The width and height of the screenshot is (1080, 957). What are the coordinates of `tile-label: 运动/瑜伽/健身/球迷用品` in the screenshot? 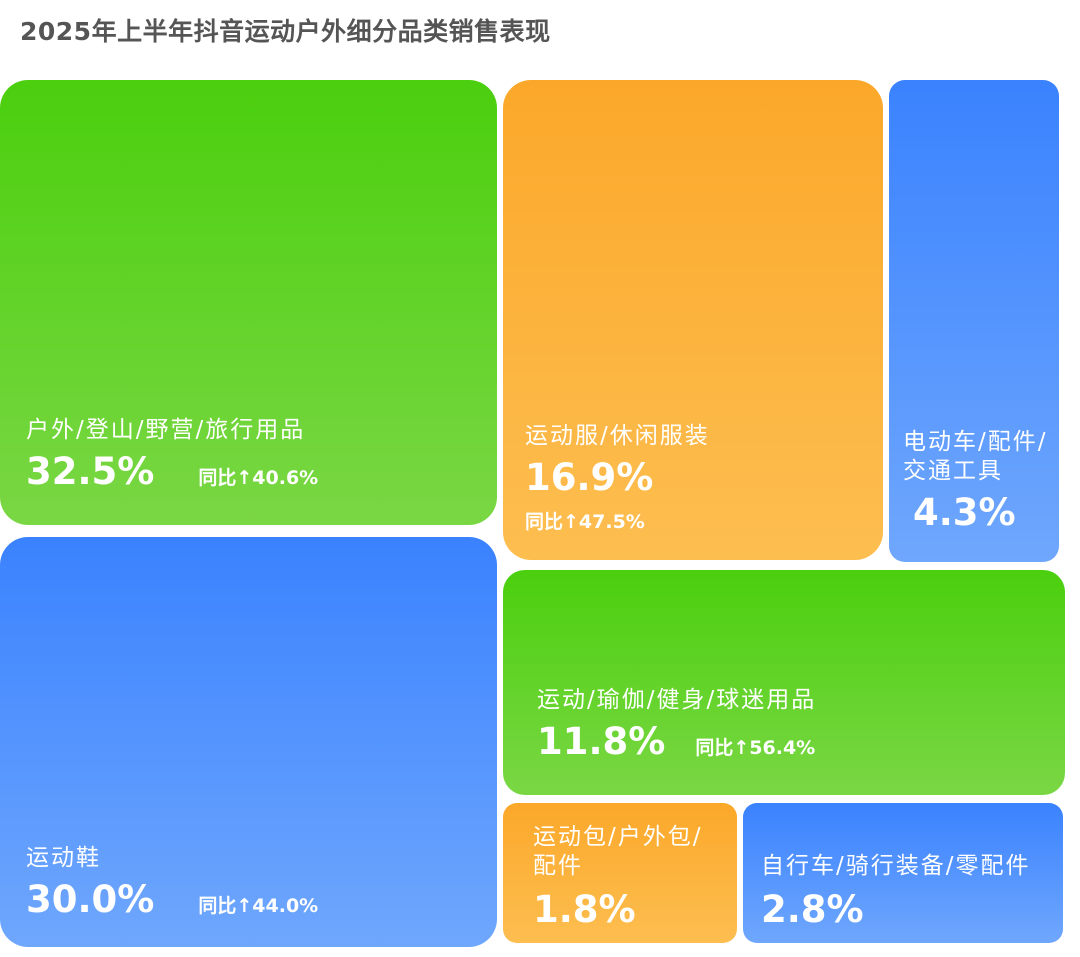 It's located at (677, 700).